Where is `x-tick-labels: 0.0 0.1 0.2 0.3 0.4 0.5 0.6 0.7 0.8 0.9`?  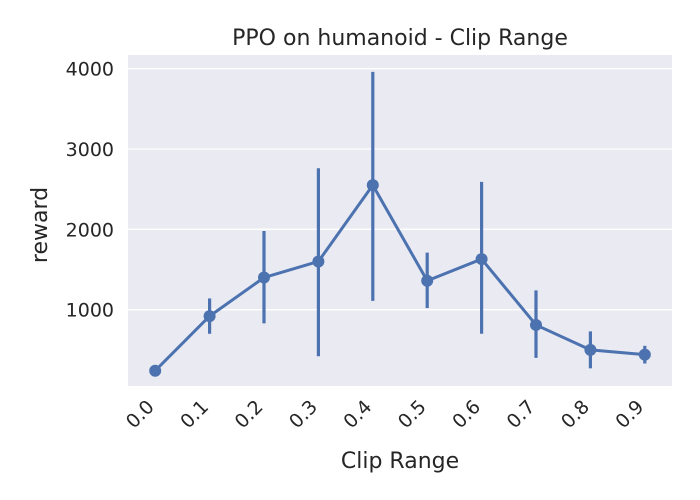 x-tick-labels: 0.0 0.1 0.2 0.3 0.4 0.5 0.6 0.7 0.8 0.9 is located at coordinates (385, 414).